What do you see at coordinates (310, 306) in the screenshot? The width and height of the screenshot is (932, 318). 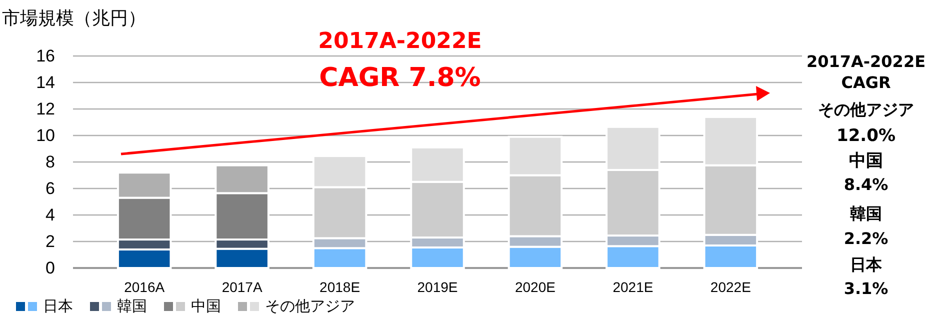 I see `legend-label: その他アジア` at bounding box center [310, 306].